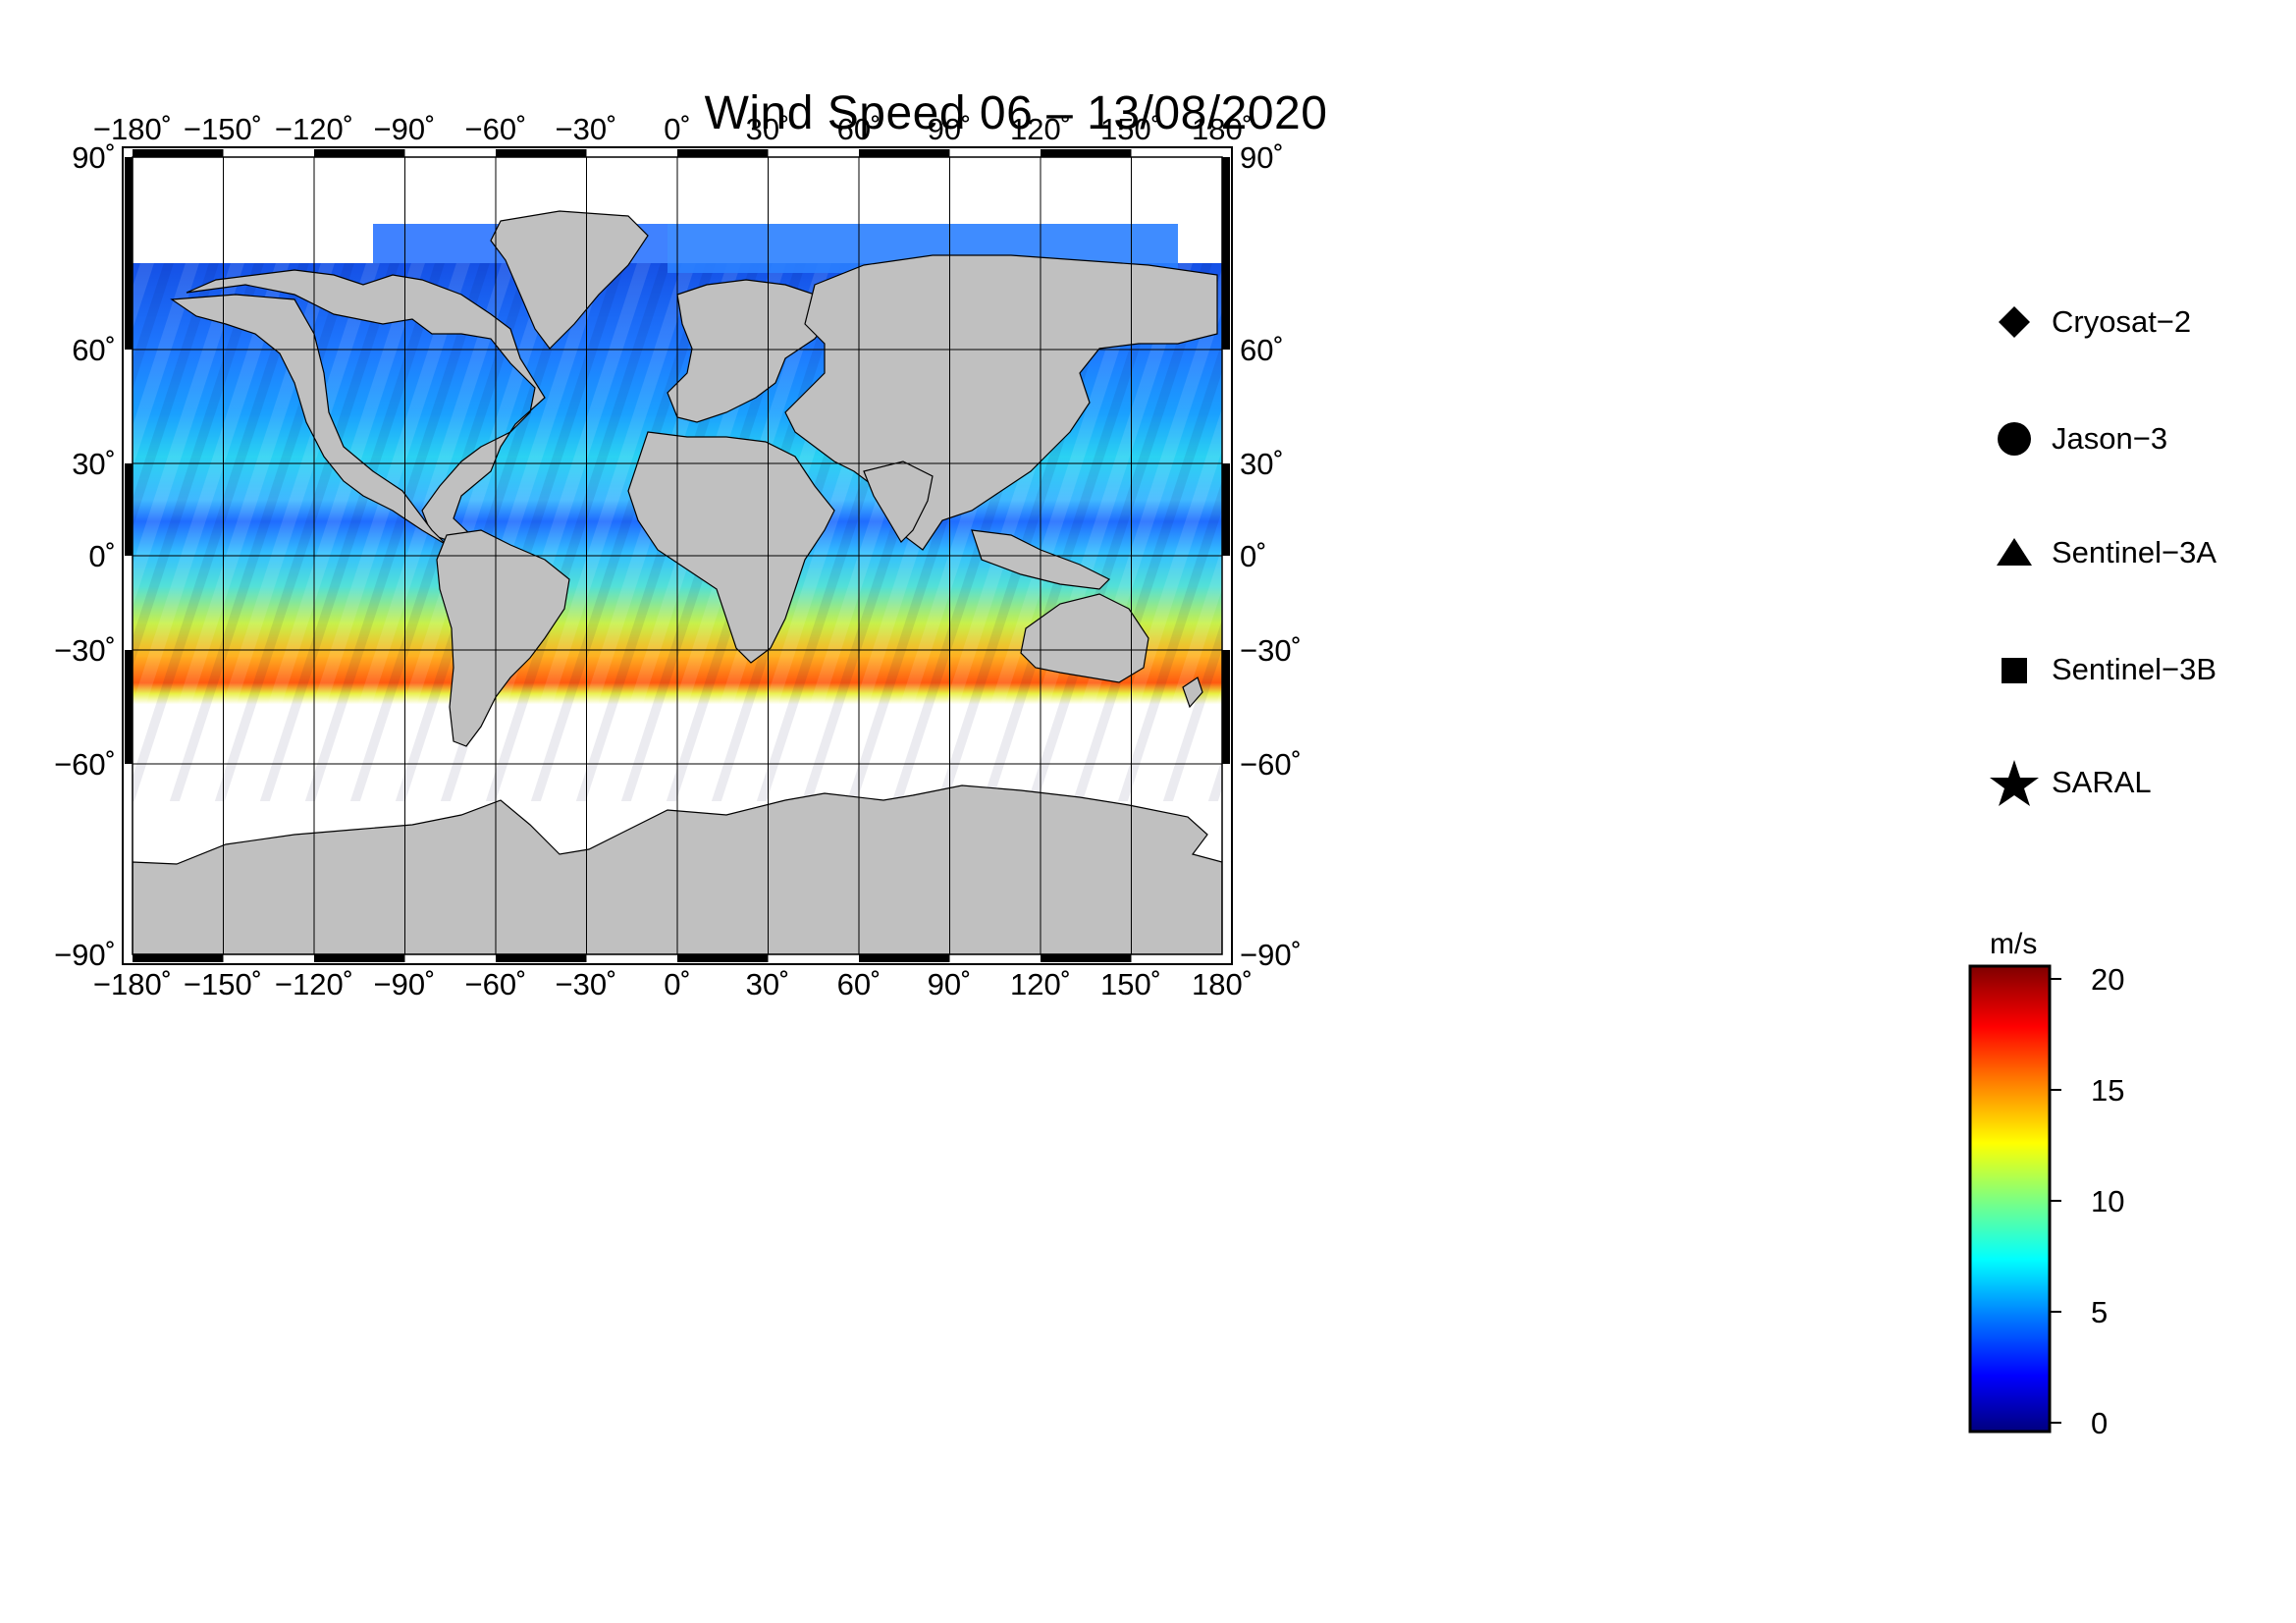 This screenshot has height=1623, width=2296. Describe the element at coordinates (2100, 1423) in the screenshot. I see `colorbar-tick-label: 0` at that location.